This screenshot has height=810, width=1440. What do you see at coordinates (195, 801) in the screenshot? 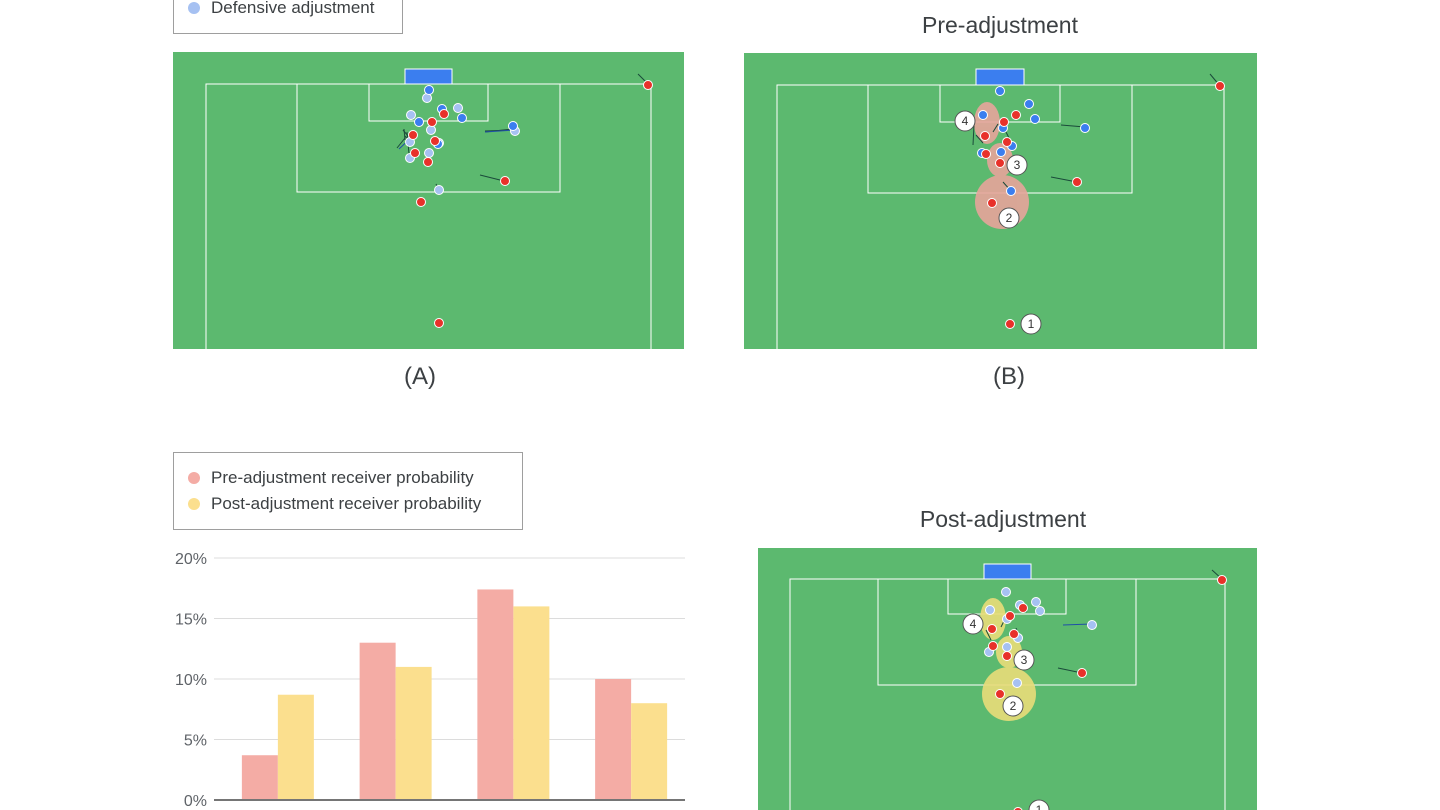
I see `y-tick-label: 0%` at bounding box center [195, 801].